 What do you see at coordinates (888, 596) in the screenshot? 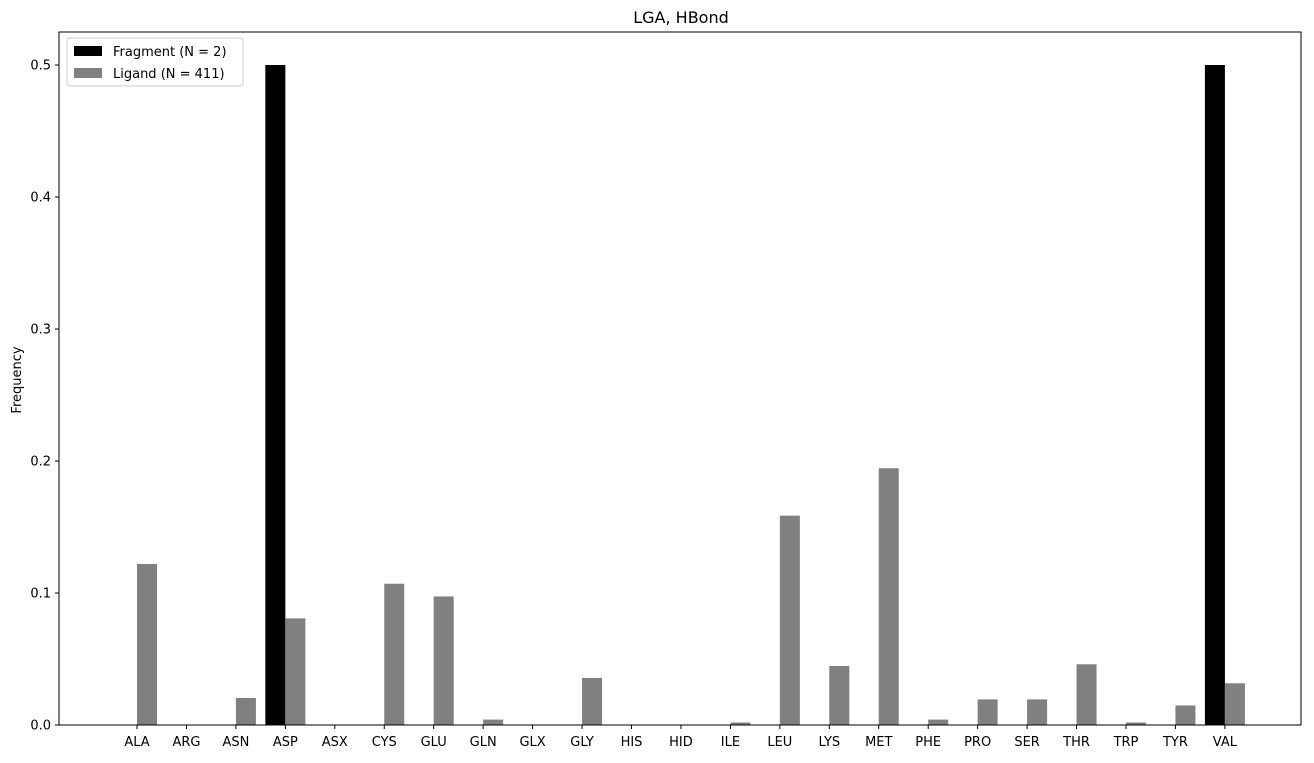
I see `bar-ligand-met` at bounding box center [888, 596].